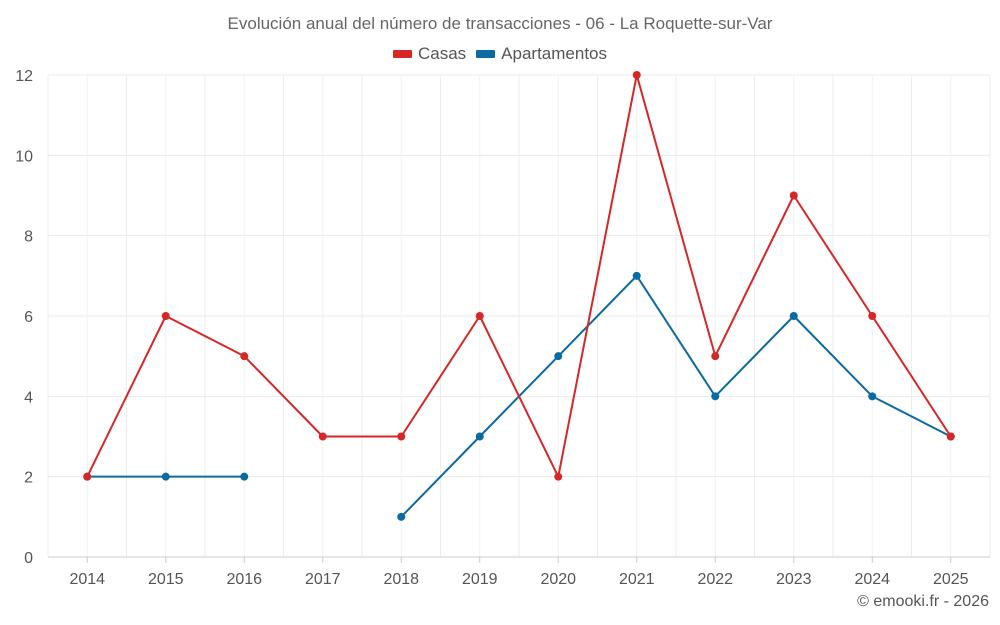 This screenshot has height=625, width=1000. What do you see at coordinates (486, 54) in the screenshot?
I see `legend-swatch-apartamentos` at bounding box center [486, 54].